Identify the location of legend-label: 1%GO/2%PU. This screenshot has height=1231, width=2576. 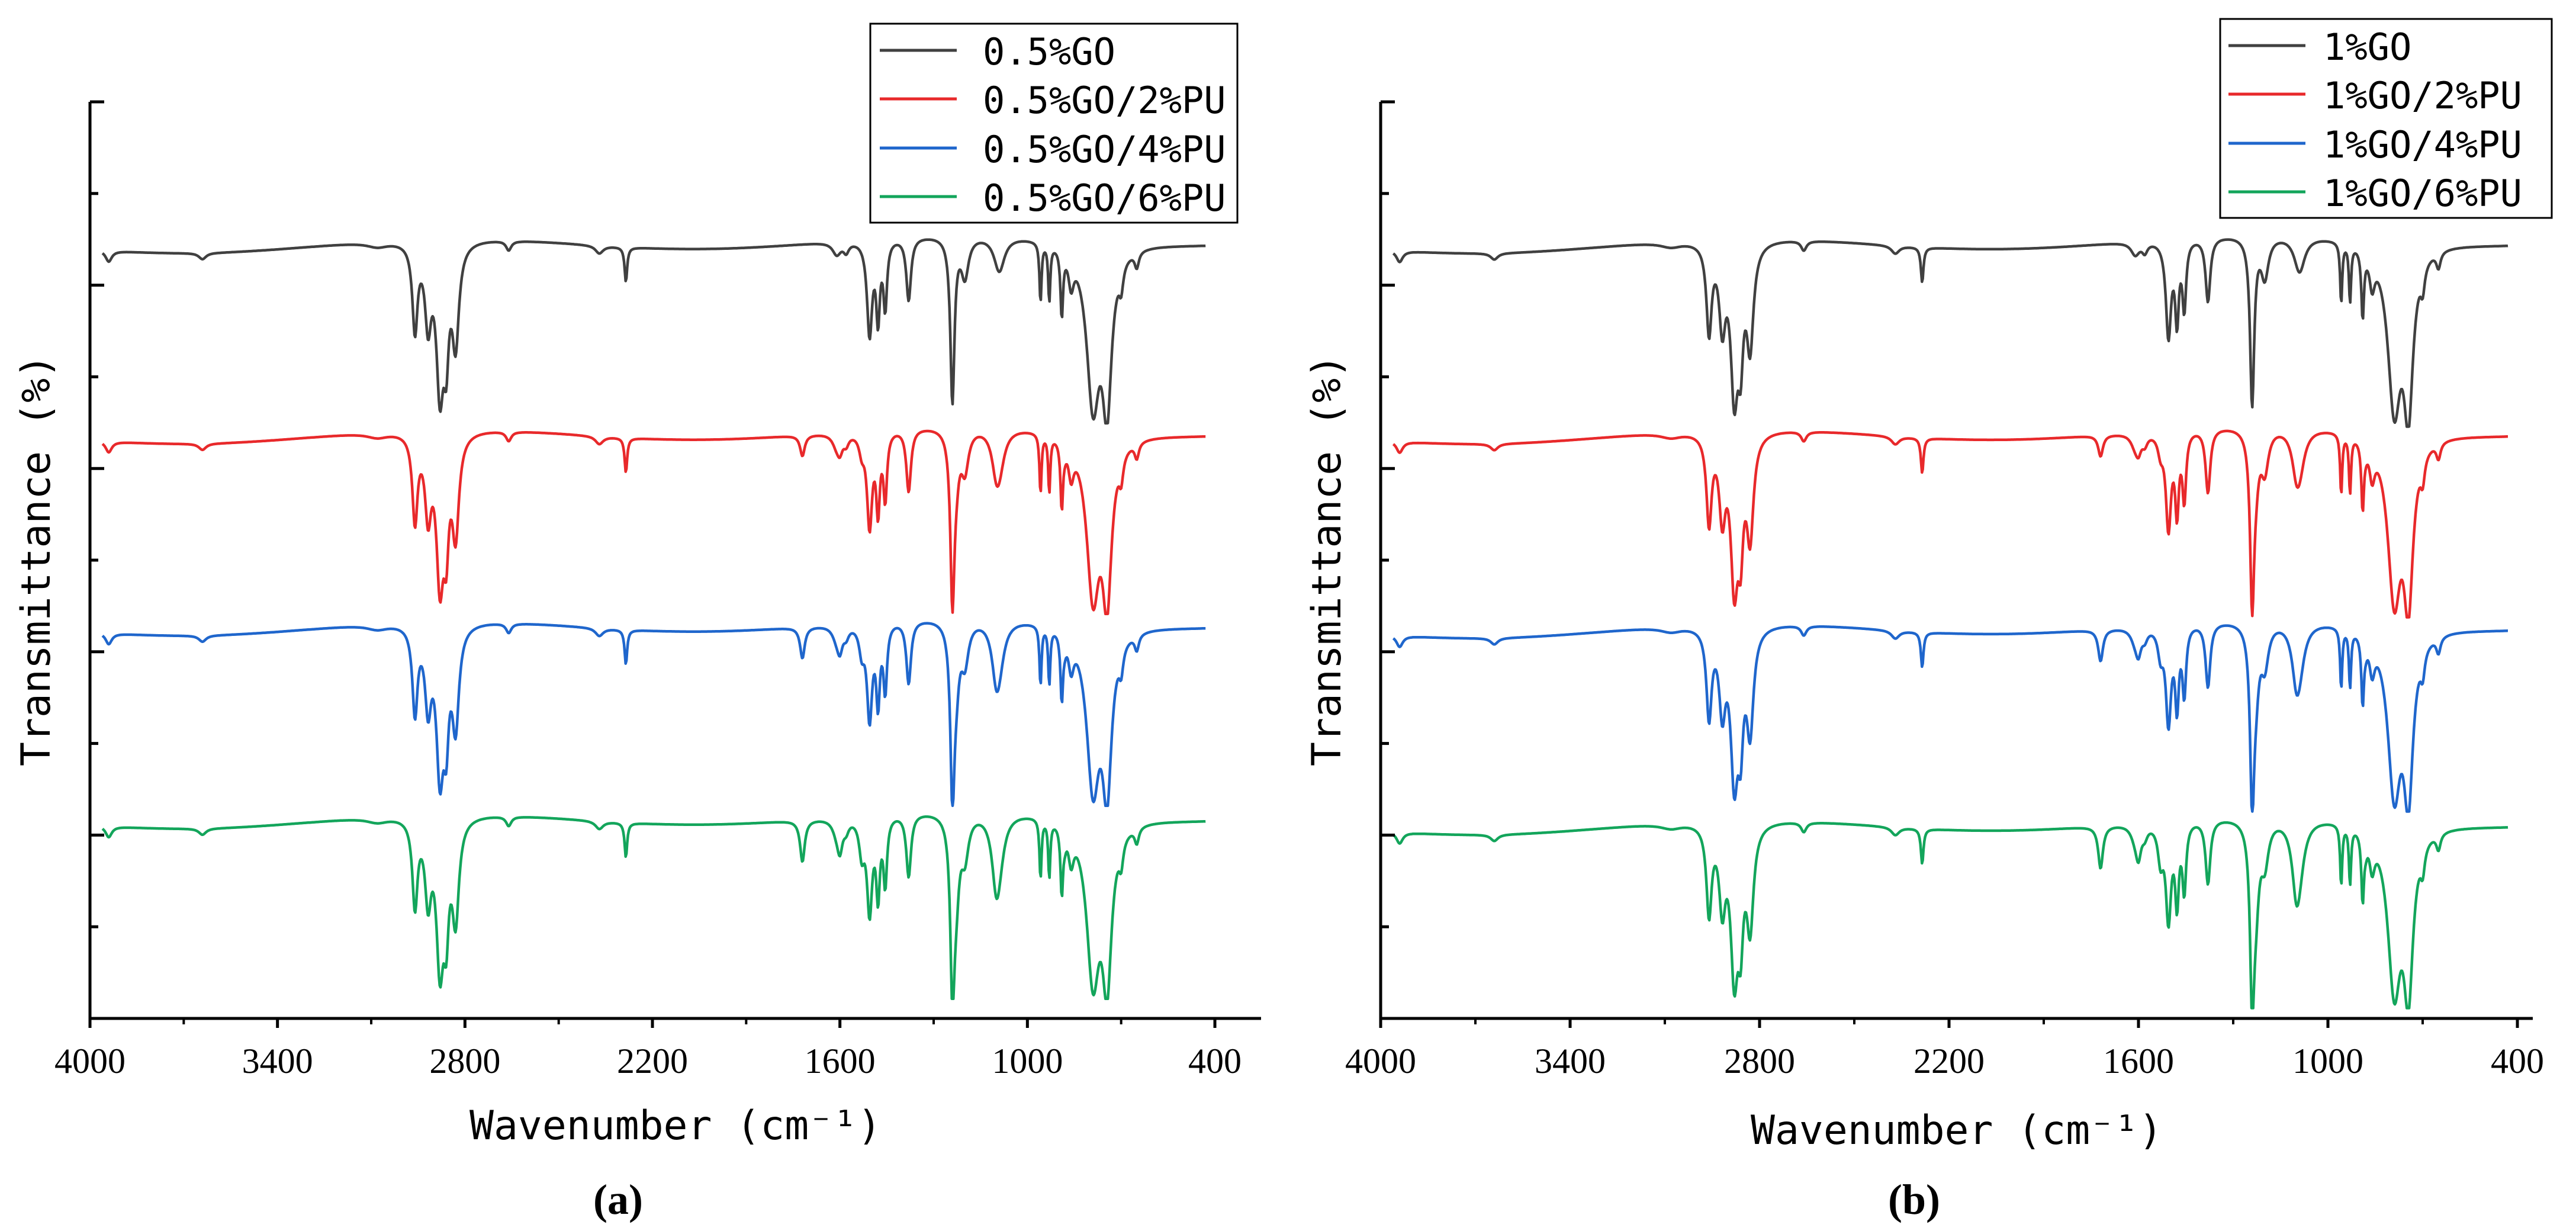
(2422, 95).